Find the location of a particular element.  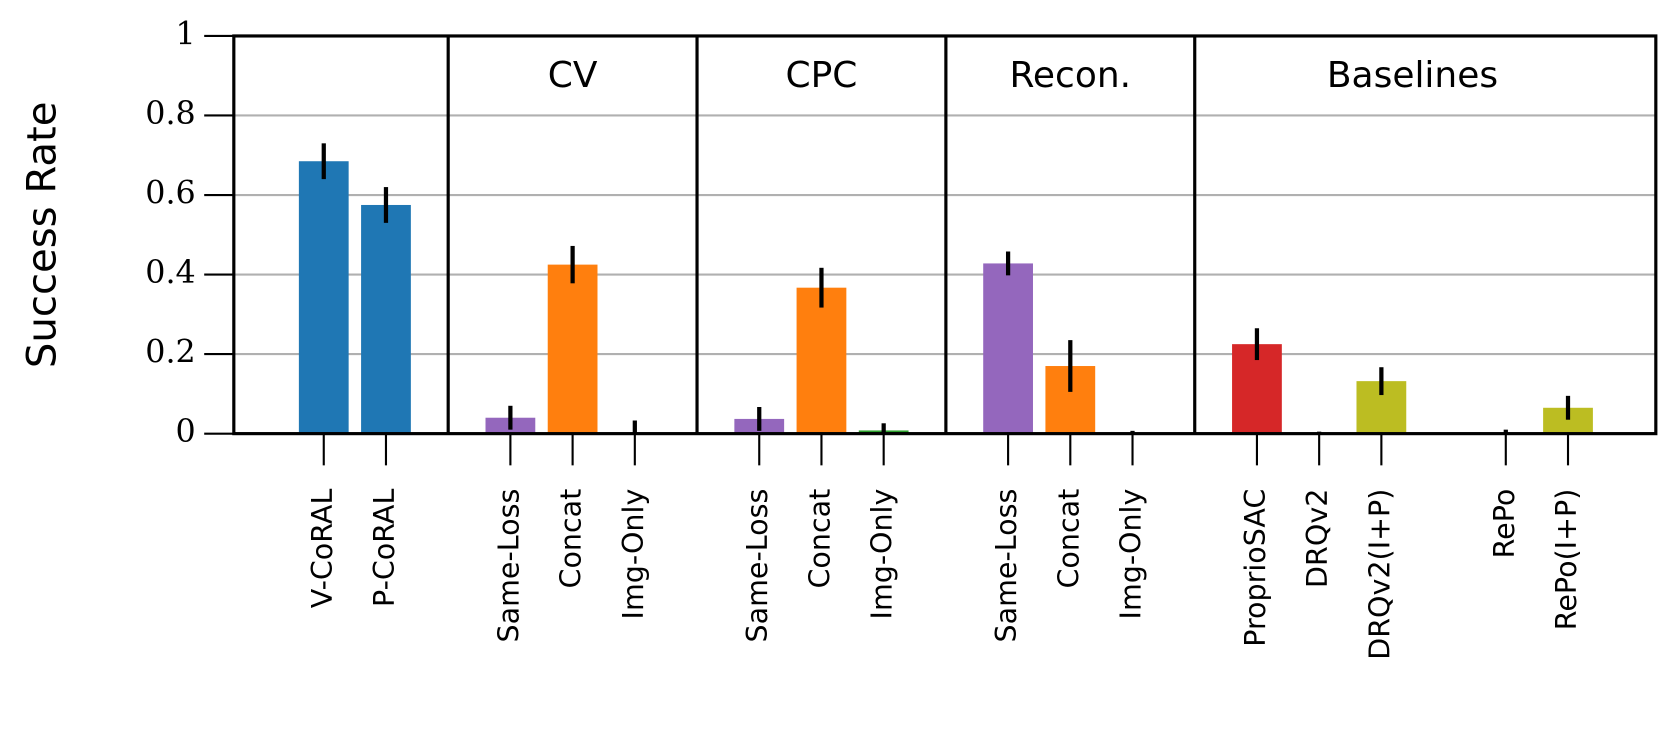

x-tick-label: DRQv2(I+P) is located at coordinates (1379, 574).